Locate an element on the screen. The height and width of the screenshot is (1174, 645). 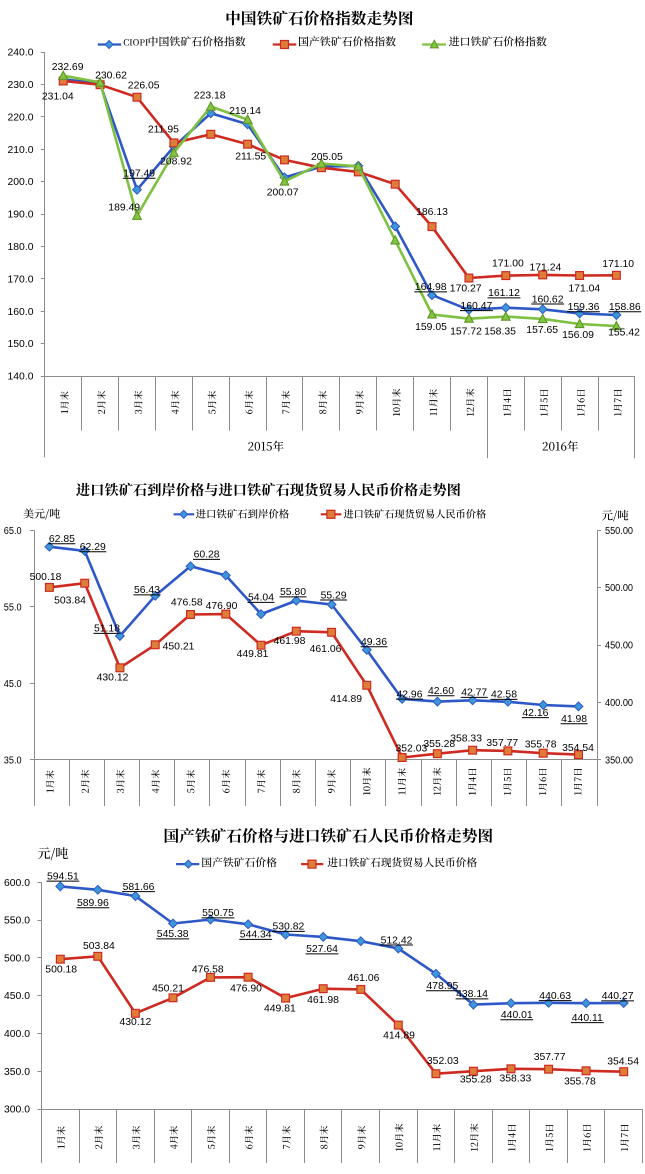
svg-text: 211.95 is located at coordinates (163, 130).